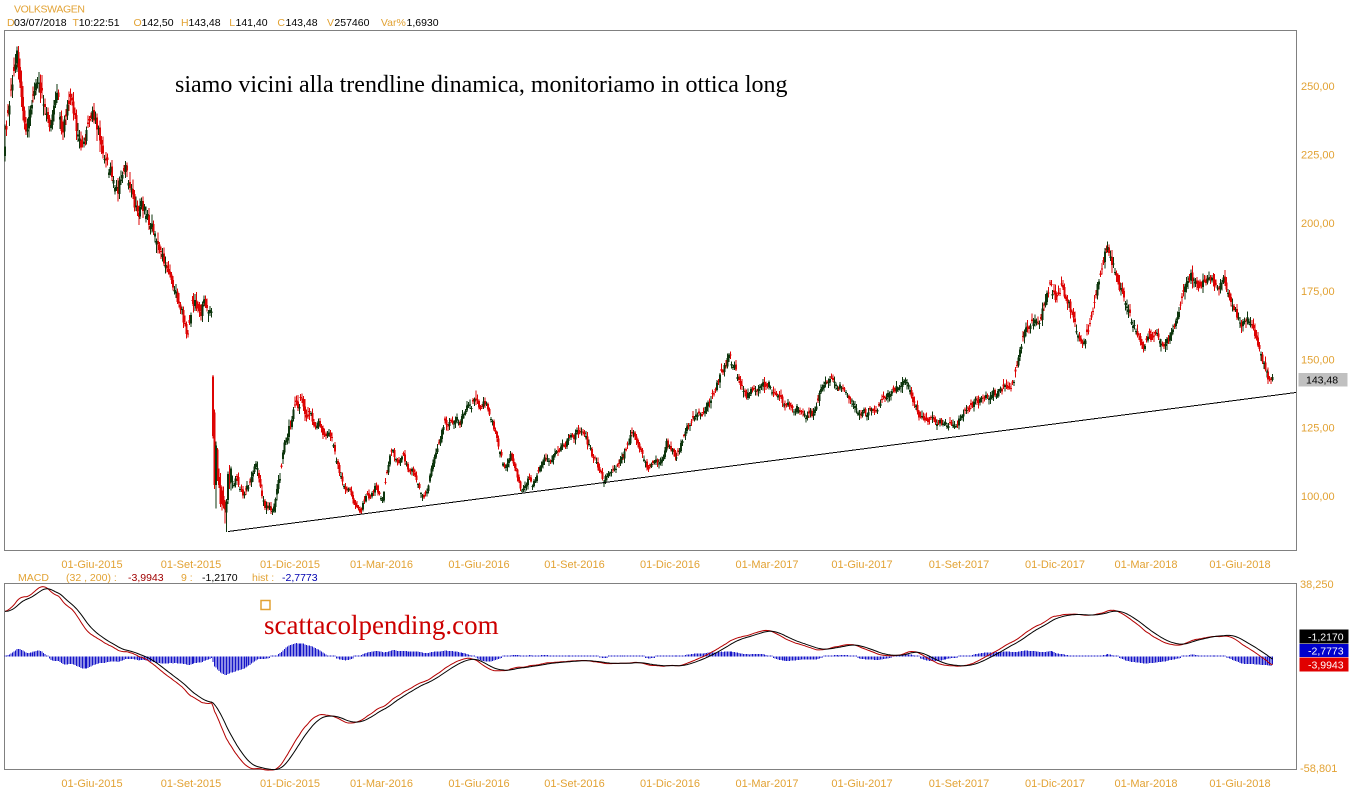 The height and width of the screenshot is (800, 1352). Describe the element at coordinates (1326, 638) in the screenshot. I see `svg-text: -1,2170` at that location.